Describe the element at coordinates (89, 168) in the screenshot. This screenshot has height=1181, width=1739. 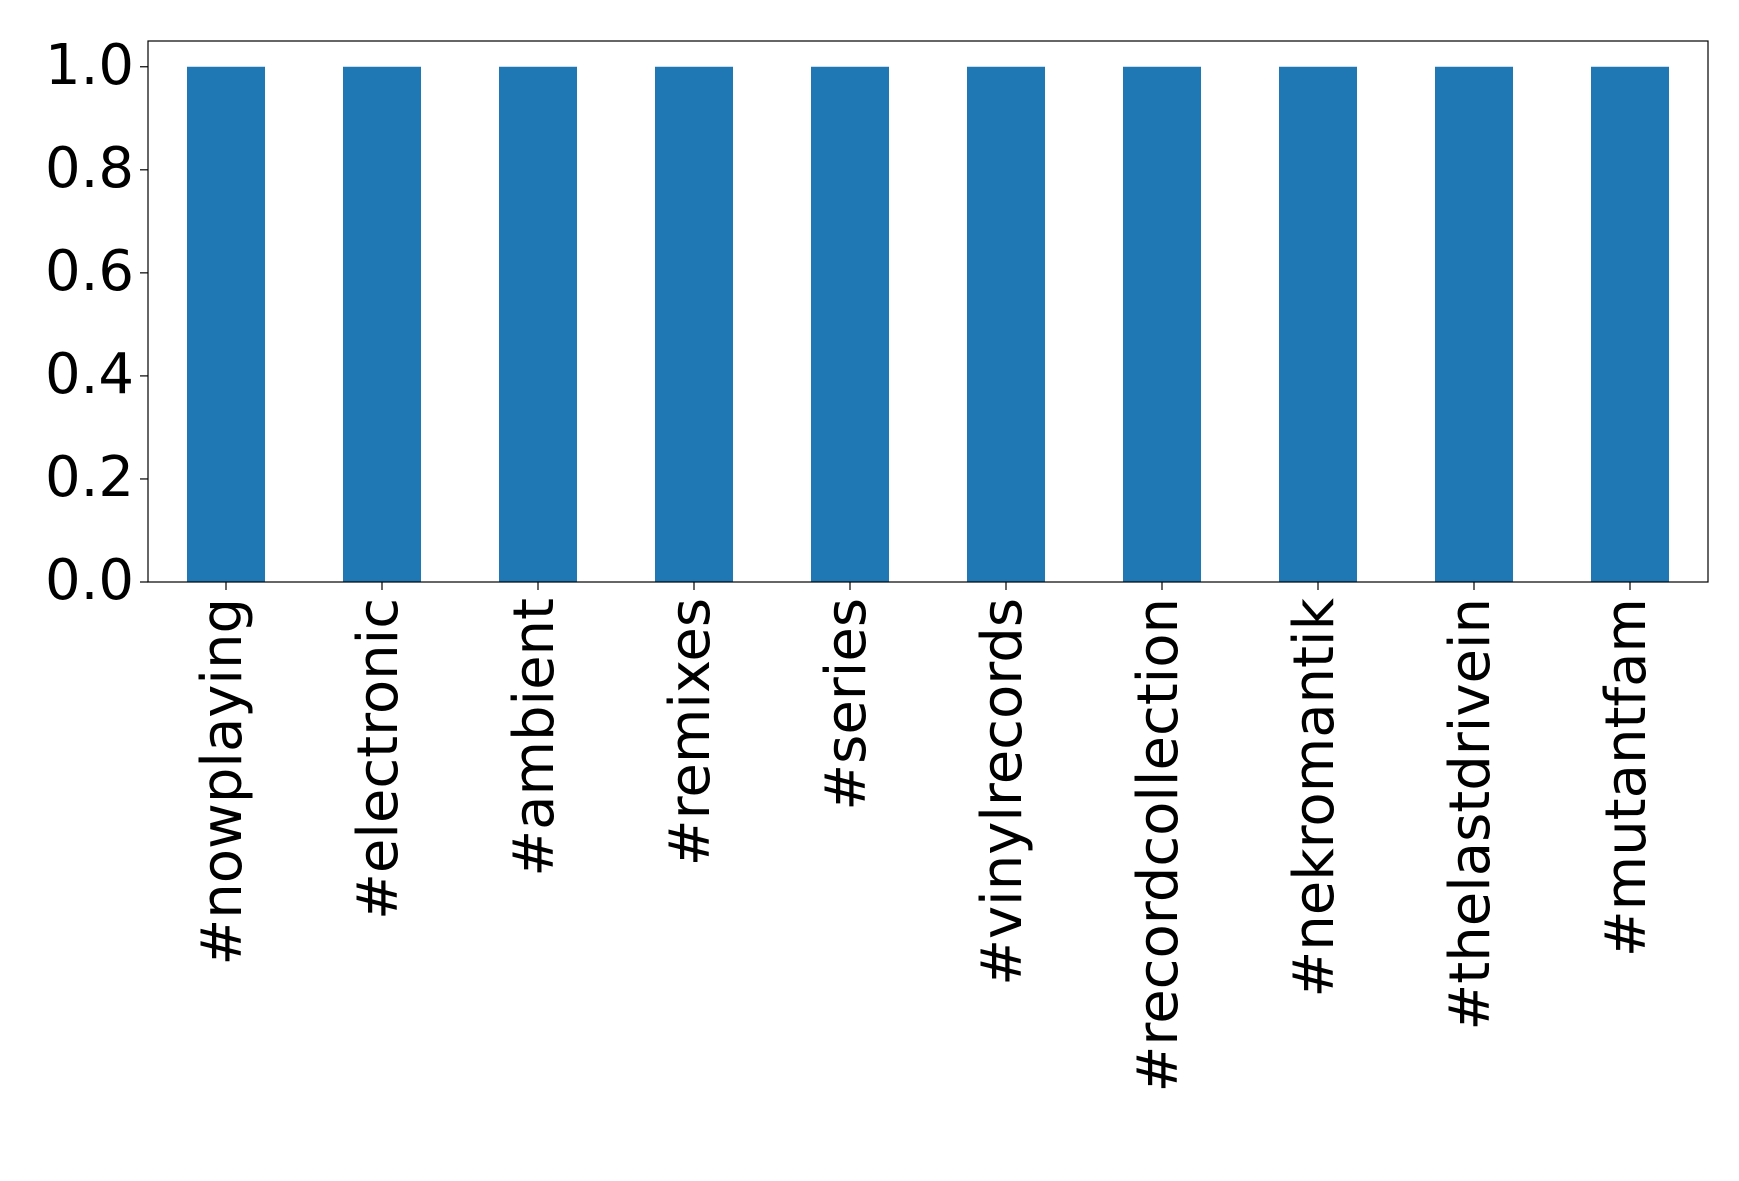
I see `y-tick-label: 0.8` at that location.